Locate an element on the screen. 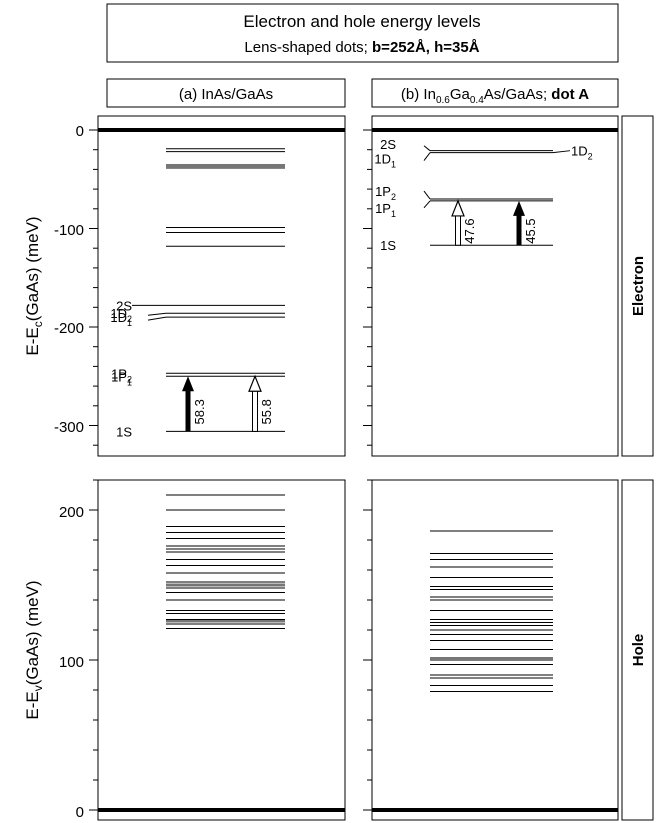 This screenshot has width=657, height=823. hole-side-box is located at coordinates (637, 650).